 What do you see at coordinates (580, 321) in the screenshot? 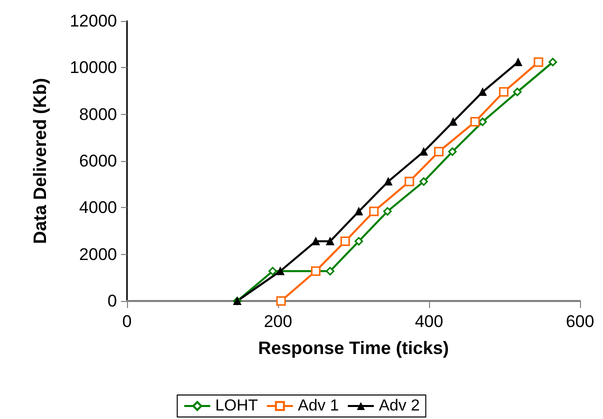
I see `x-tick-label: 600` at bounding box center [580, 321].